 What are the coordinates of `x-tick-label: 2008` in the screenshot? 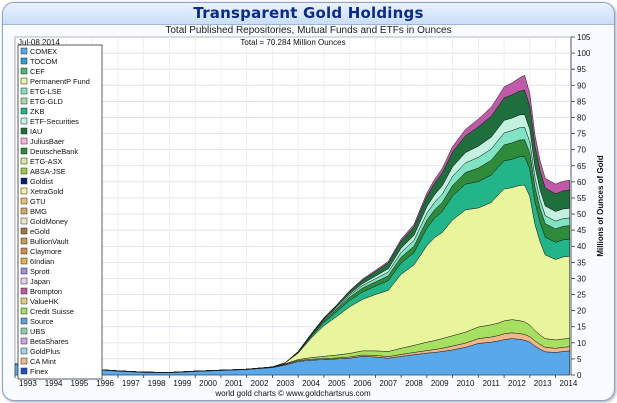 It's located at (414, 383).